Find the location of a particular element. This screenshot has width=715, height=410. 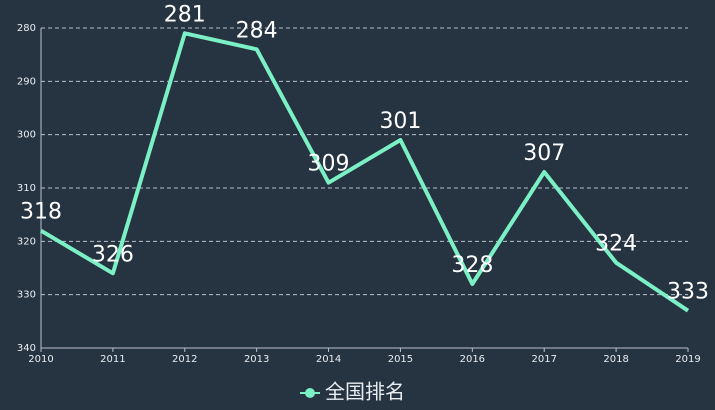

value-label: 309 is located at coordinates (329, 164).